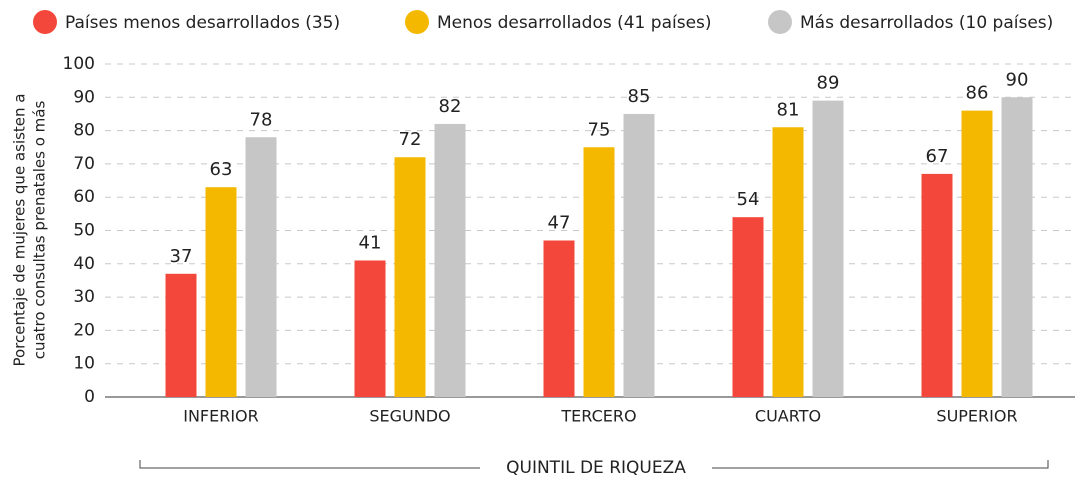  I want to click on value-label: 85, so click(639, 96).